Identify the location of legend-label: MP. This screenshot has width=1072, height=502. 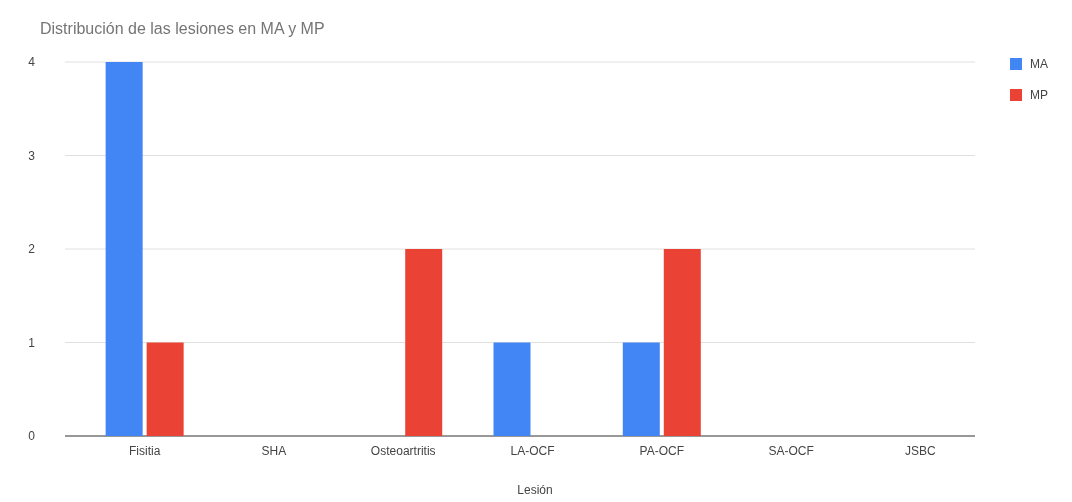
(1039, 95).